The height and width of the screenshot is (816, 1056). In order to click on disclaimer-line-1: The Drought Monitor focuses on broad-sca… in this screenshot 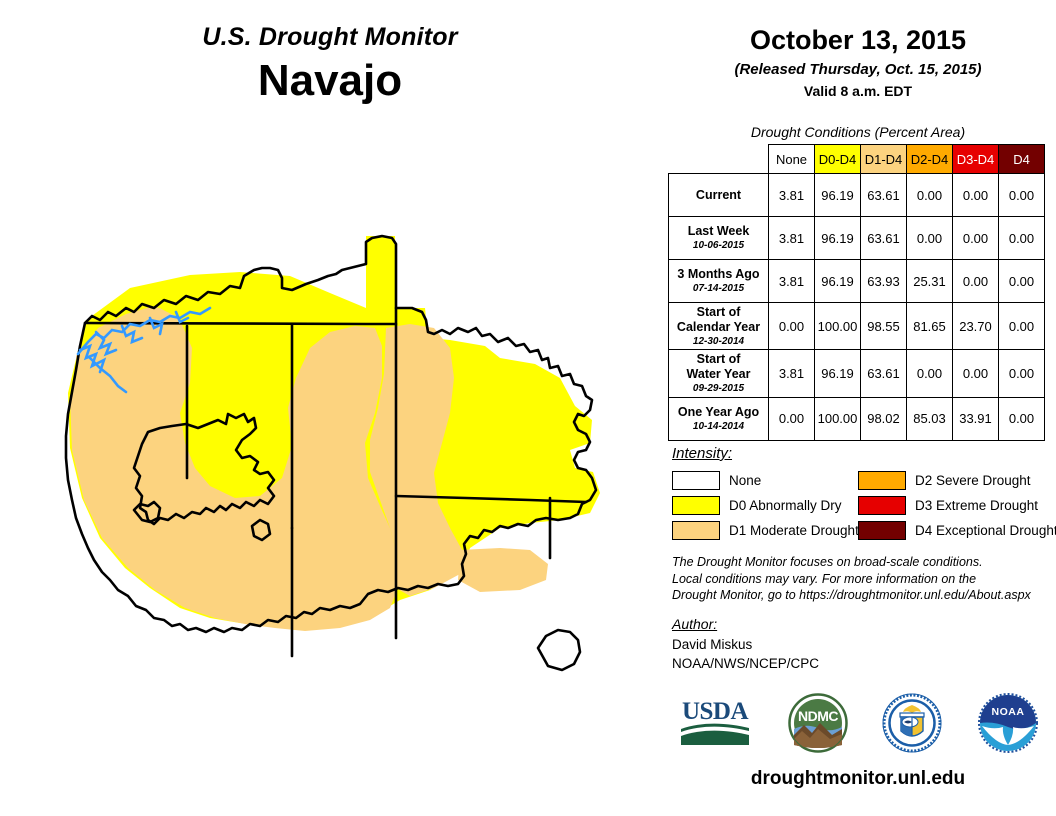, I will do `click(827, 562)`.